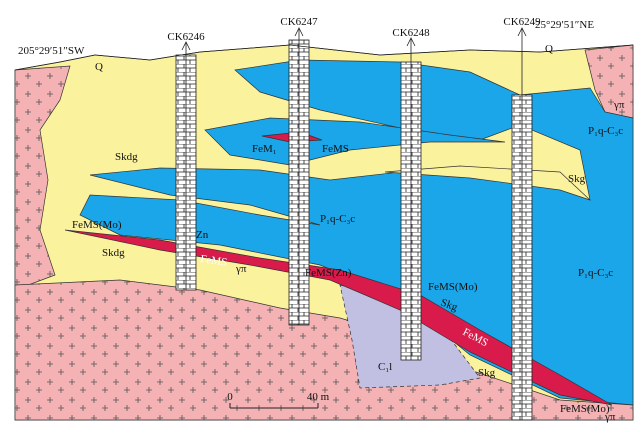 Image resolution: width=643 pixels, height=436 pixels. What do you see at coordinates (328, 273) in the screenshot?
I see `unit-label: FeMS(Zn)` at bounding box center [328, 273].